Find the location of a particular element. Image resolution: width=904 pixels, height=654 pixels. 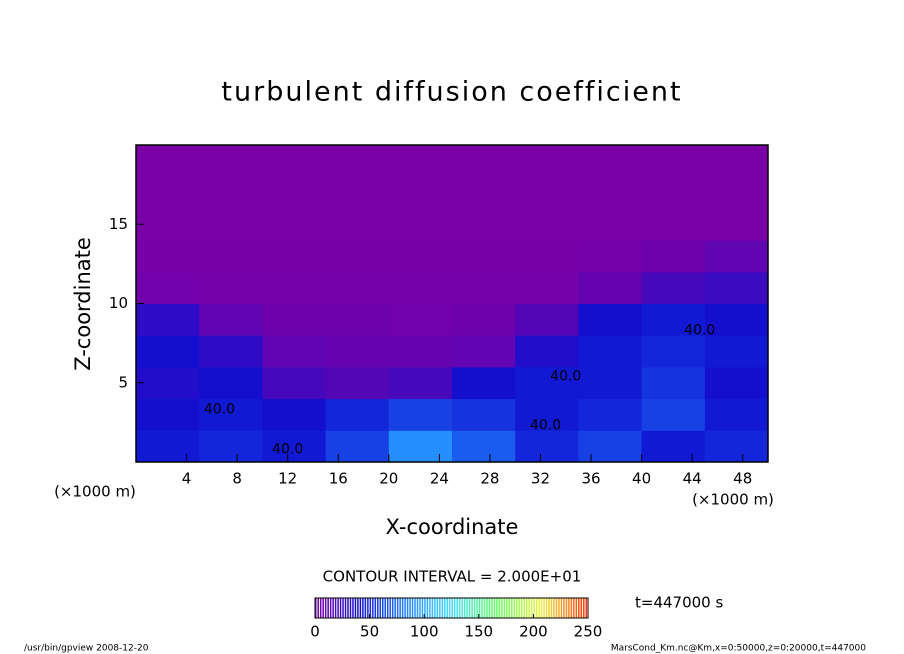

x-tick-label: 36 is located at coordinates (590, 479).